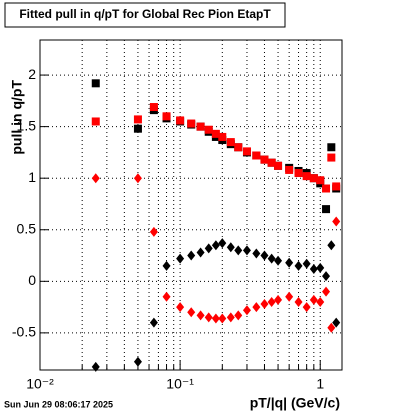 The height and width of the screenshot is (414, 400). What do you see at coordinates (24, 332) in the screenshot?
I see `y-tick-label: -0.5` at bounding box center [24, 332].